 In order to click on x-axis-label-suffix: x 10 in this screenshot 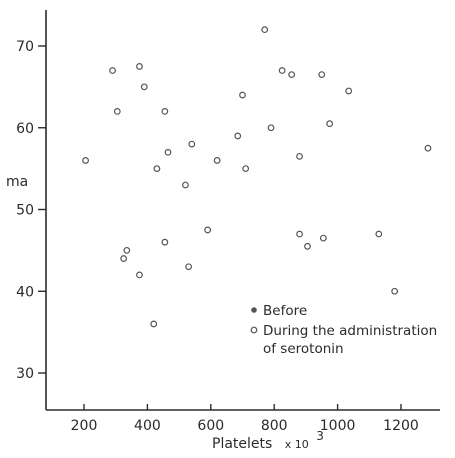, I will do `click(297, 444)`.